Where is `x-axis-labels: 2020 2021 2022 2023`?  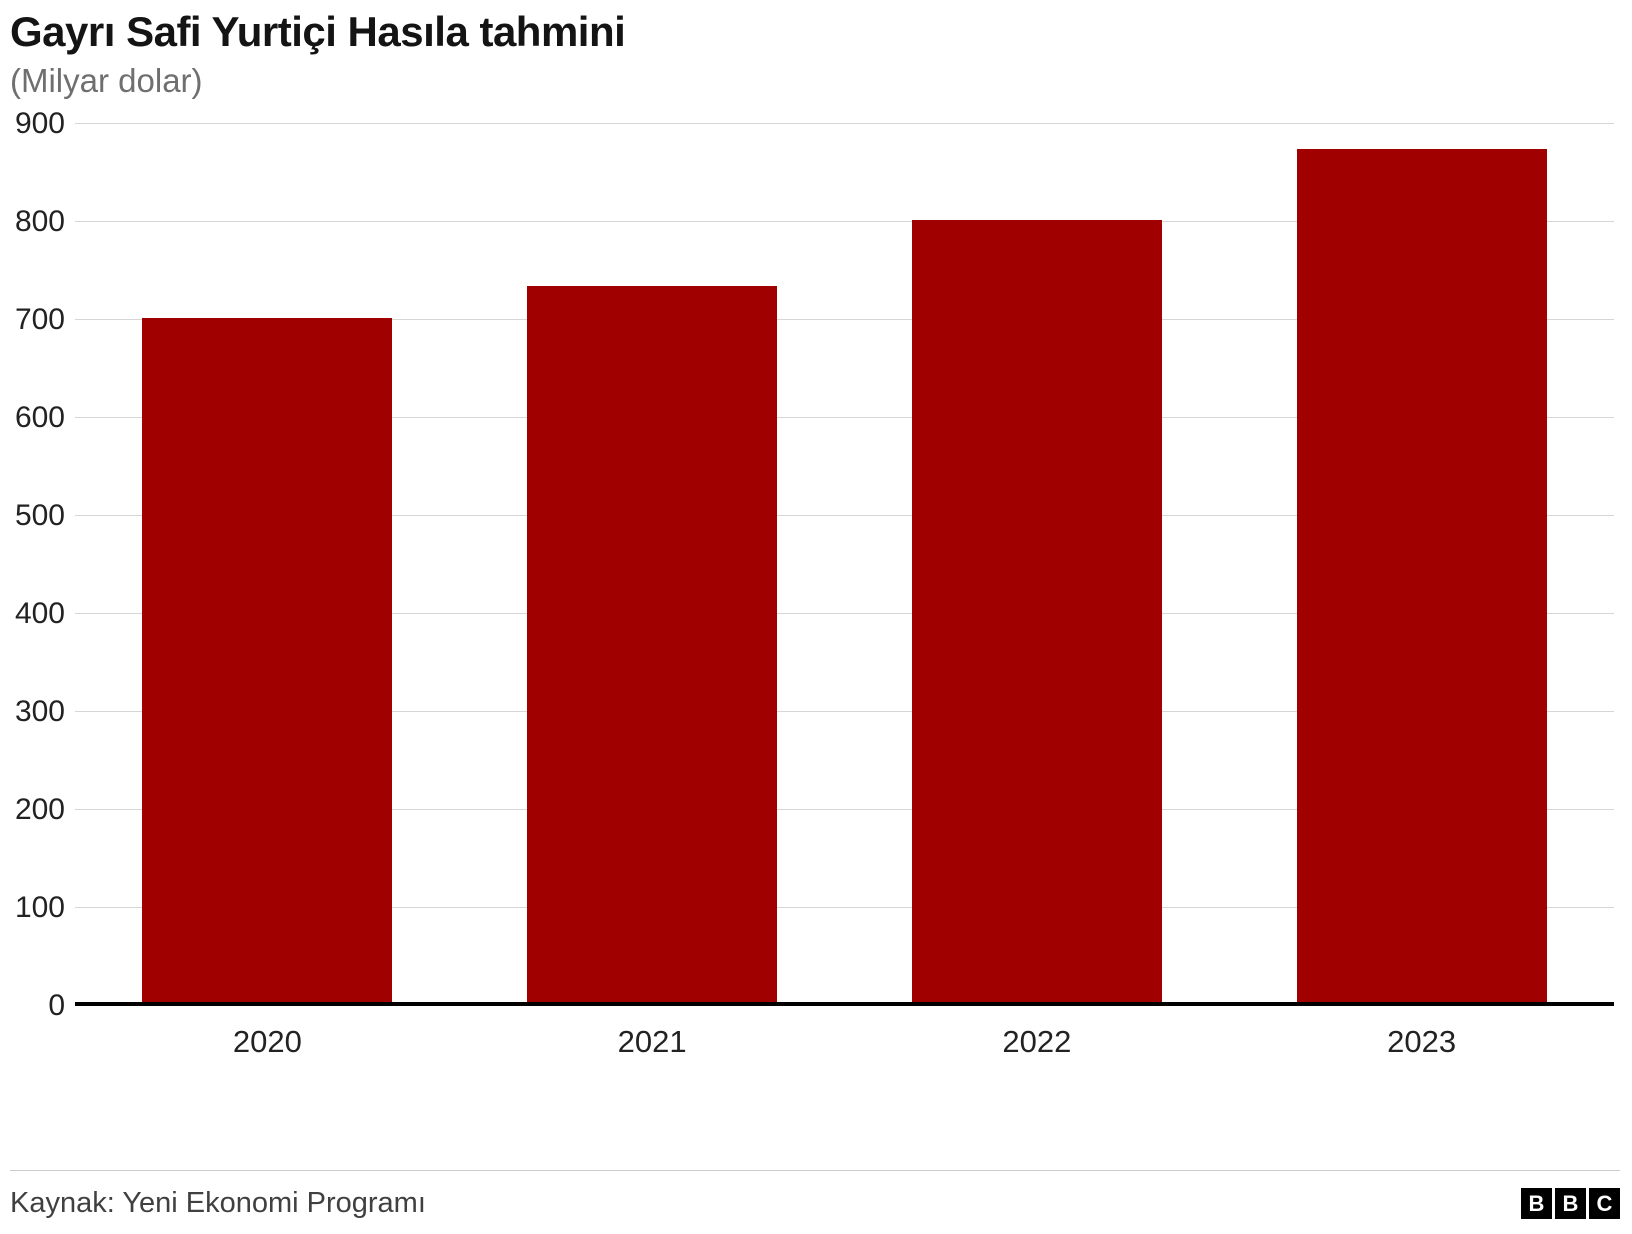 x-axis-labels: 2020 2021 2022 2023 is located at coordinates (844, 1042).